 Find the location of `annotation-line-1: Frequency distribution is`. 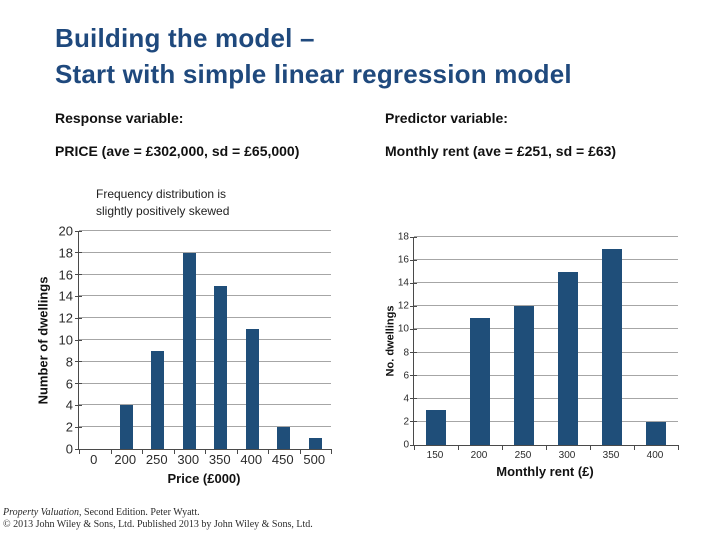

annotation-line-1: Frequency distribution is is located at coordinates (161, 194).